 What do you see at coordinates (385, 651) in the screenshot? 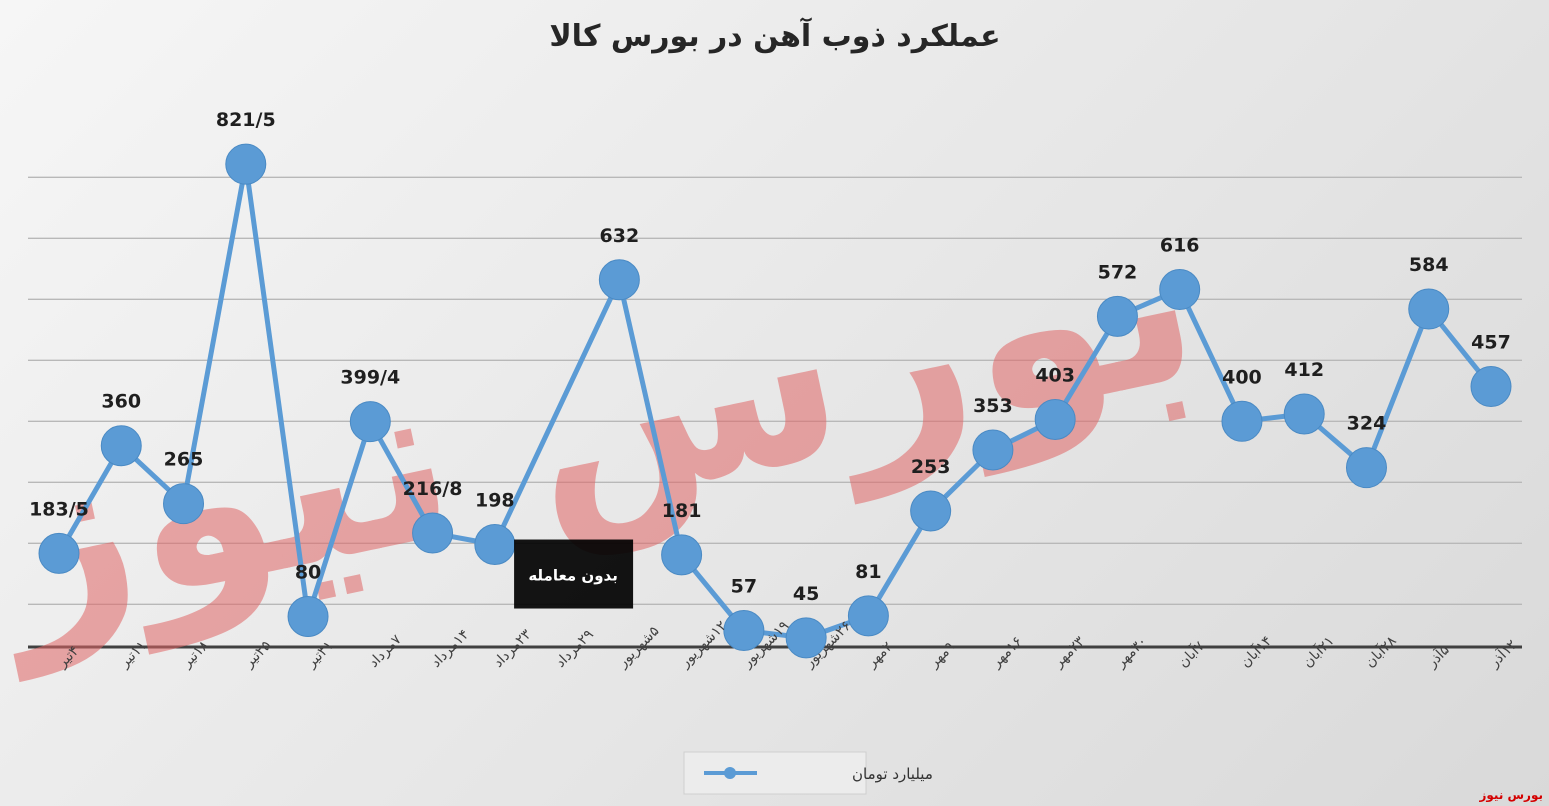
I see `x-tick-label: ۷مرداد` at bounding box center [385, 651].